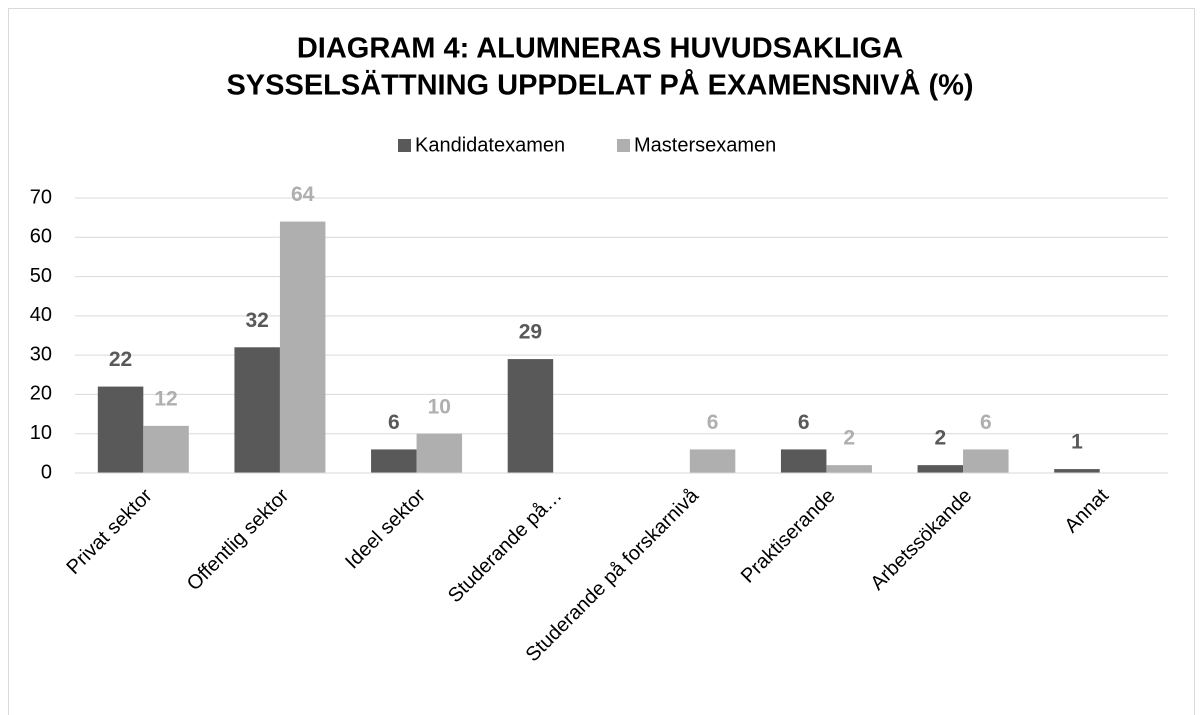 Image resolution: width=1203 pixels, height=715 pixels. I want to click on value-label: 22, so click(120, 359).